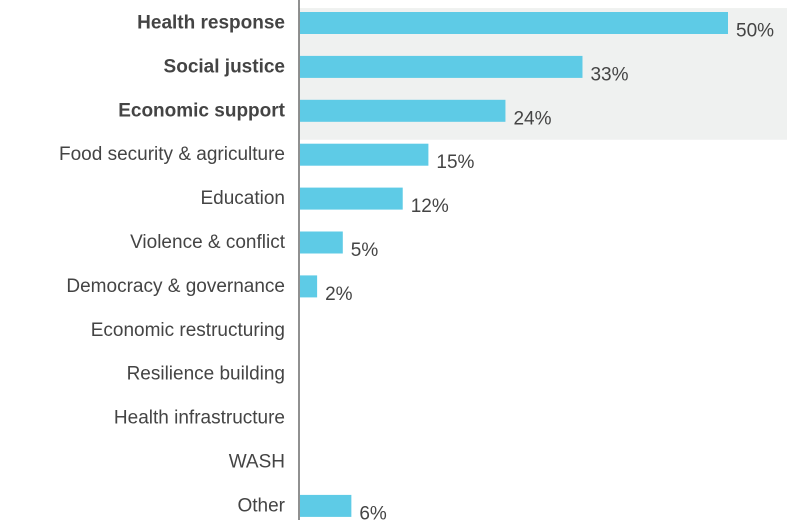  What do you see at coordinates (430, 206) in the screenshot?
I see `value-label-education: 12%` at bounding box center [430, 206].